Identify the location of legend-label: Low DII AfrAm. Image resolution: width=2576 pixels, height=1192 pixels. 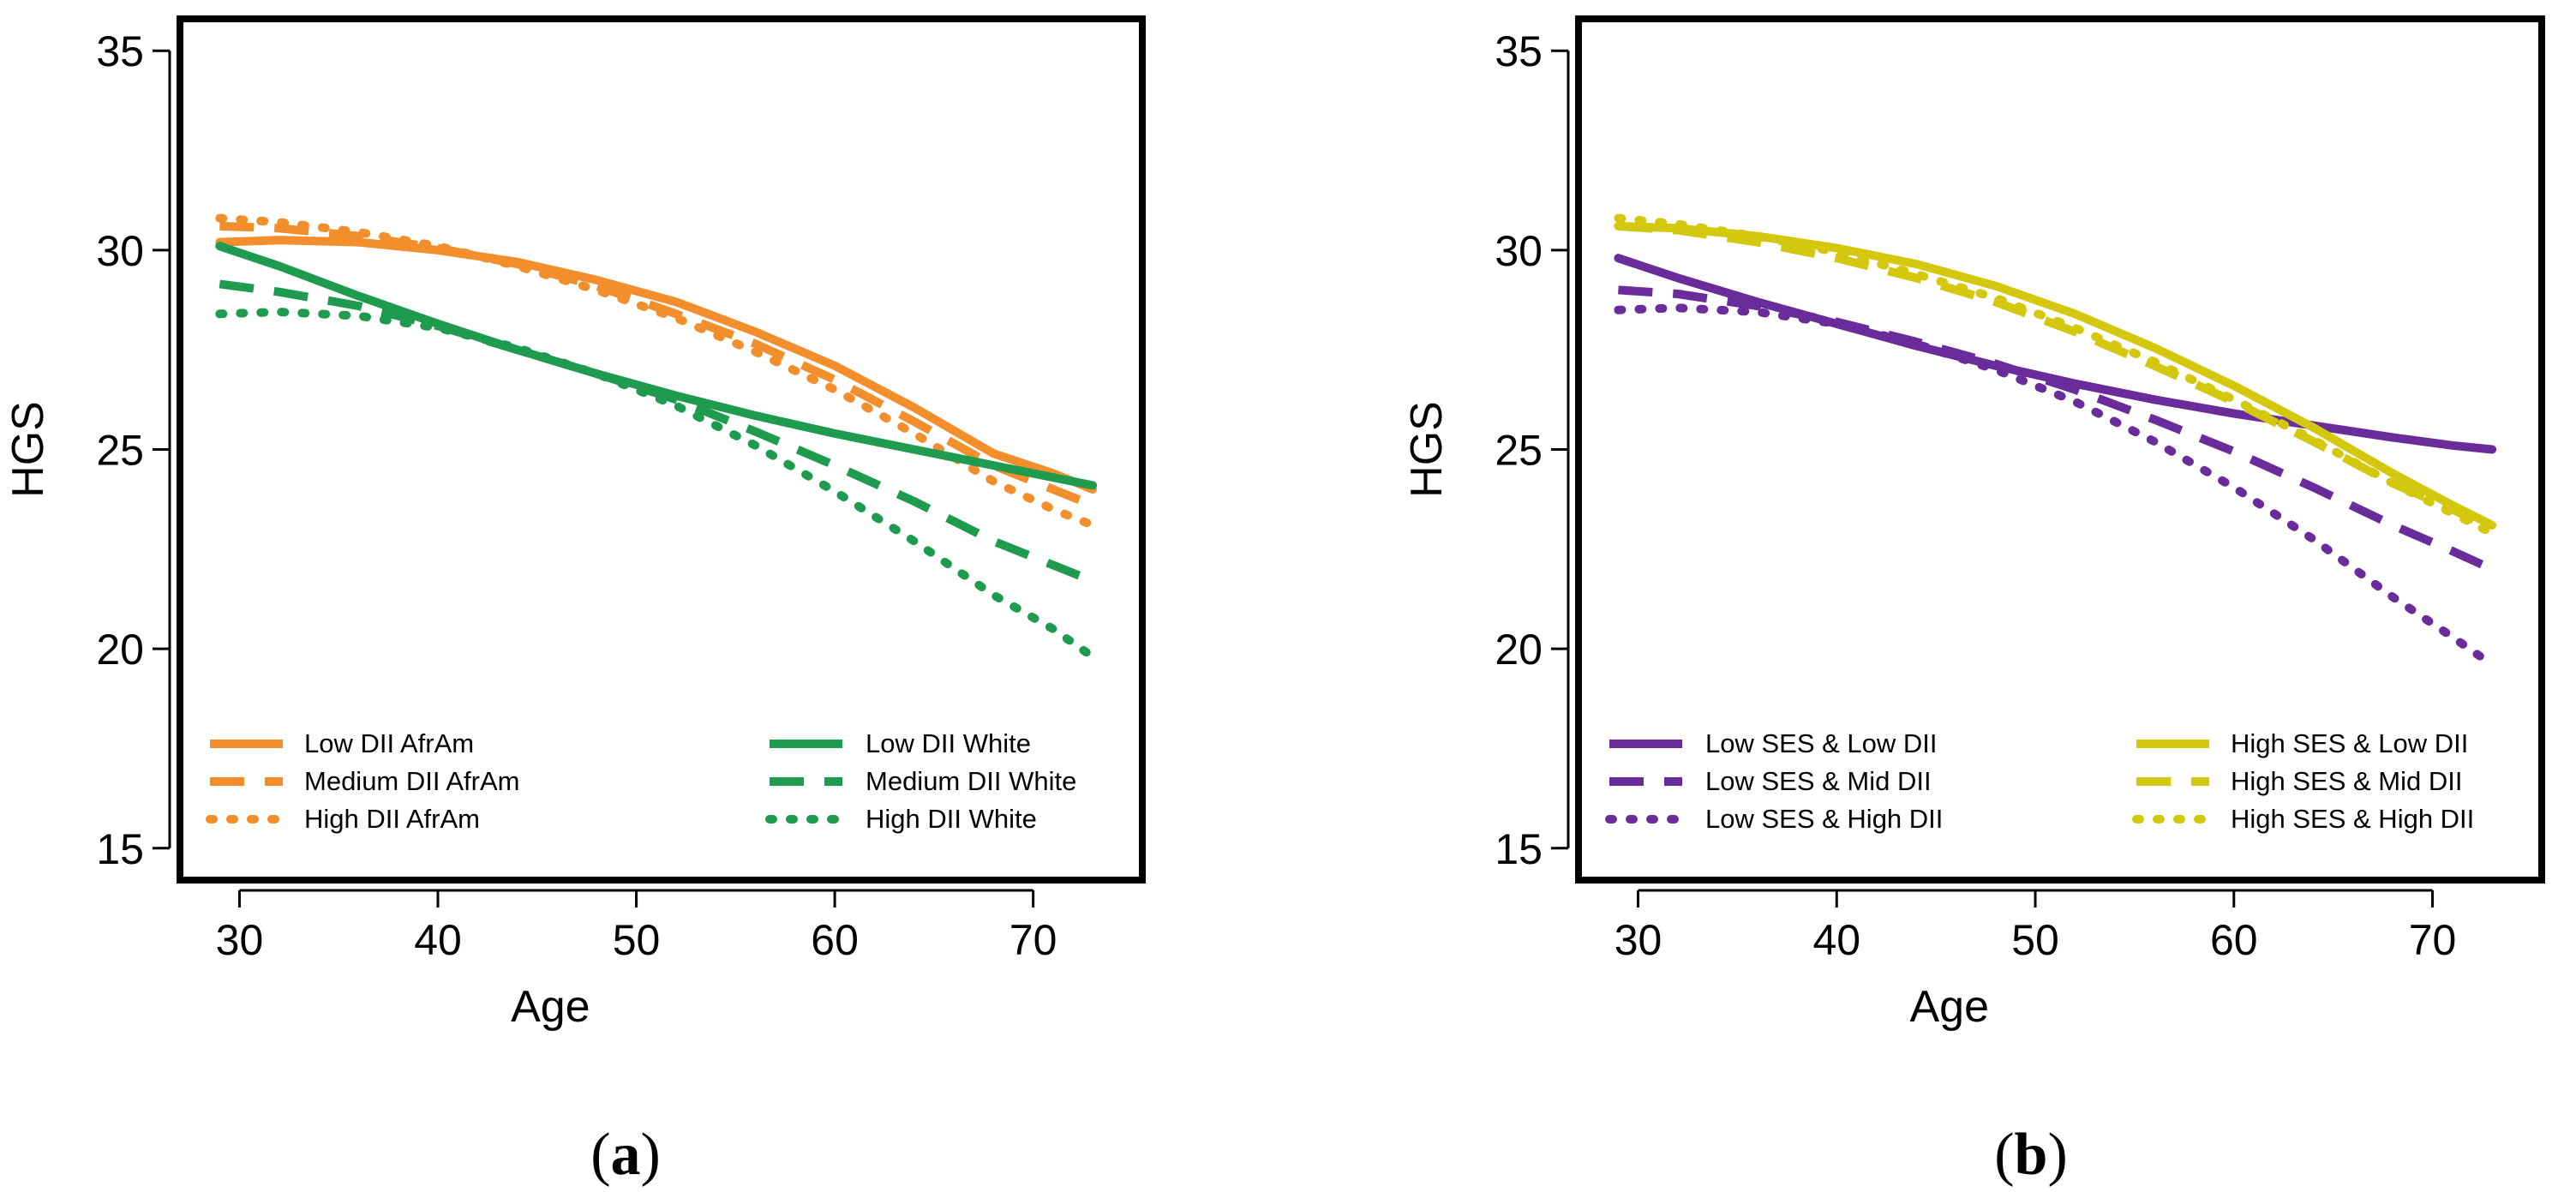
(389, 743).